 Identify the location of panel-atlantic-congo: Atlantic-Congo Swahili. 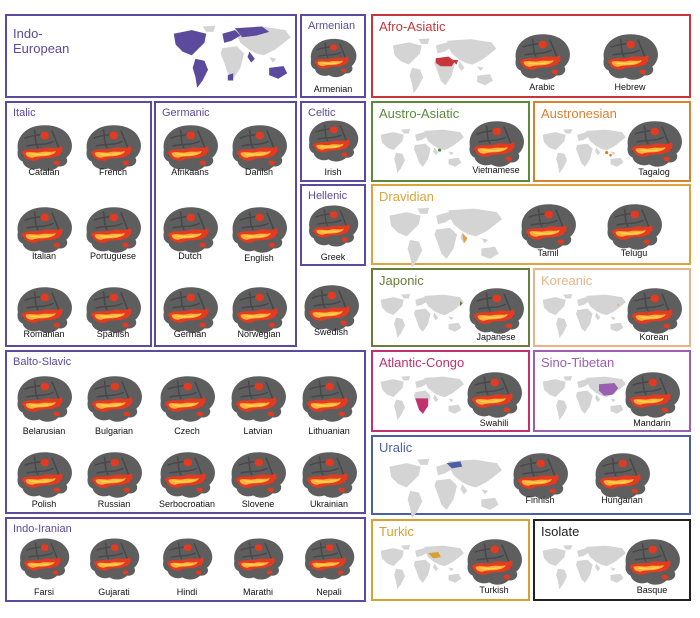
(450, 391).